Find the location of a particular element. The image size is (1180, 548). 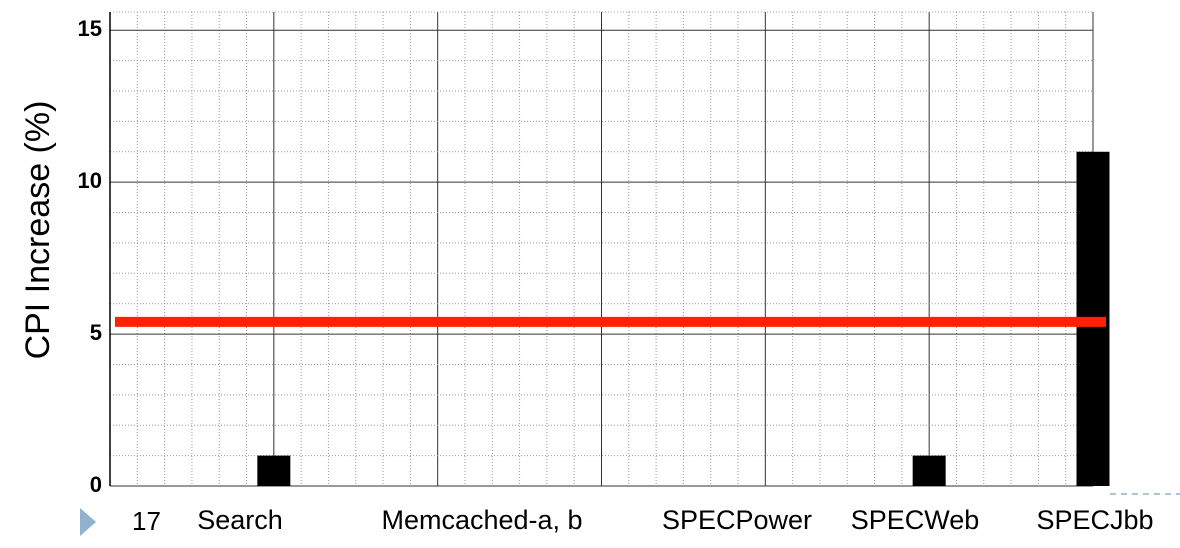

y-tick-label: 15 is located at coordinates (90, 28).